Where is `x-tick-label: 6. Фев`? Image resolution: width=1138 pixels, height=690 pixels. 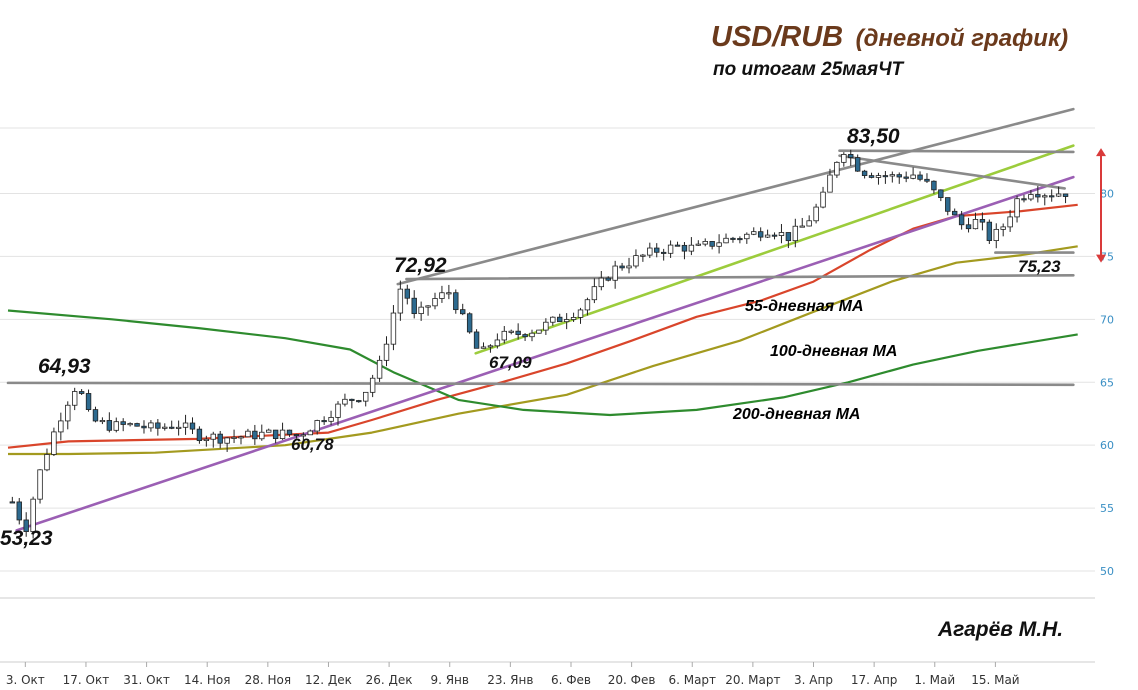
x-tick-label: 6. Фев is located at coordinates (571, 680).